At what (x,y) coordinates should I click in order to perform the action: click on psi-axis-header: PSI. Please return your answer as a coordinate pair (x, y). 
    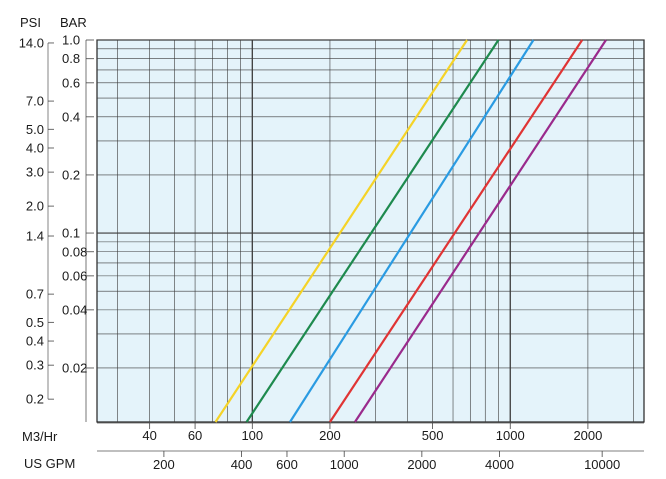
    Looking at the image, I should click on (30, 22).